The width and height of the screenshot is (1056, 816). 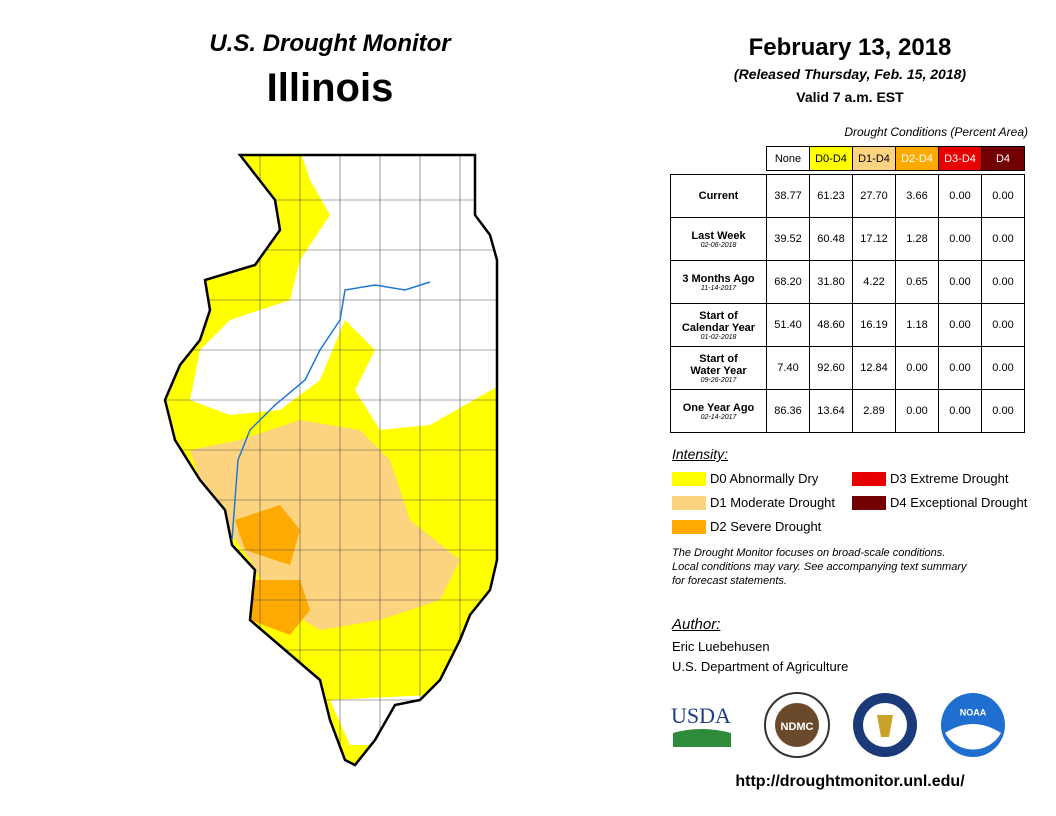 I want to click on cell: 92.60, so click(x=831, y=368).